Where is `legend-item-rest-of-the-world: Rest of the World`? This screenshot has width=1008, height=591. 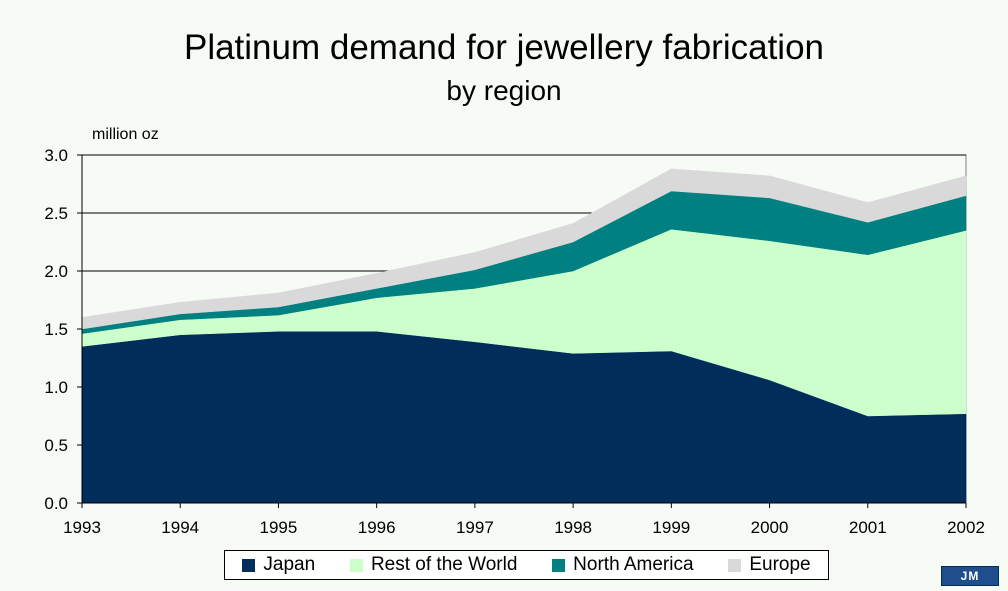
legend-item-rest-of-the-world: Rest of the World is located at coordinates (433, 565).